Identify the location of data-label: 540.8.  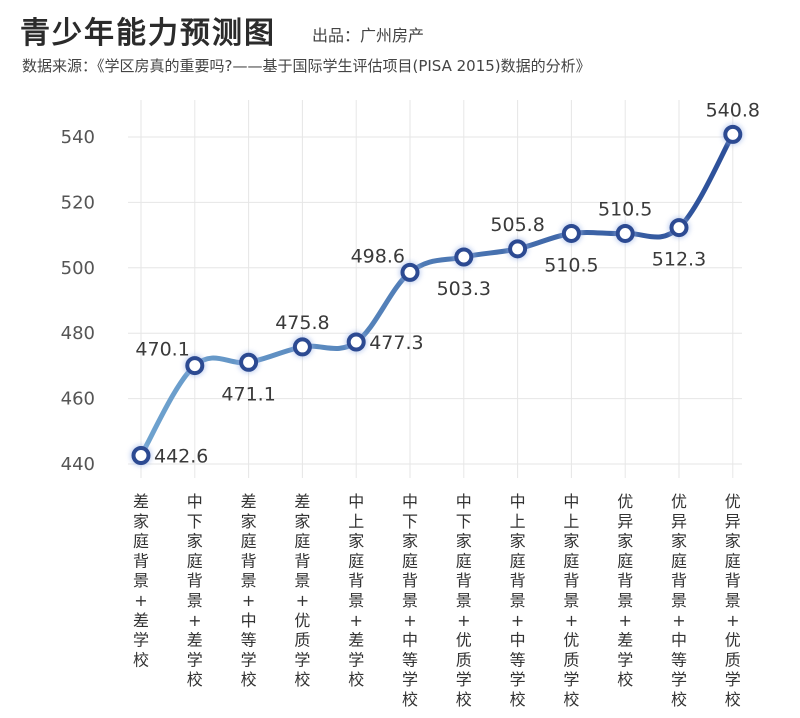
(733, 110).